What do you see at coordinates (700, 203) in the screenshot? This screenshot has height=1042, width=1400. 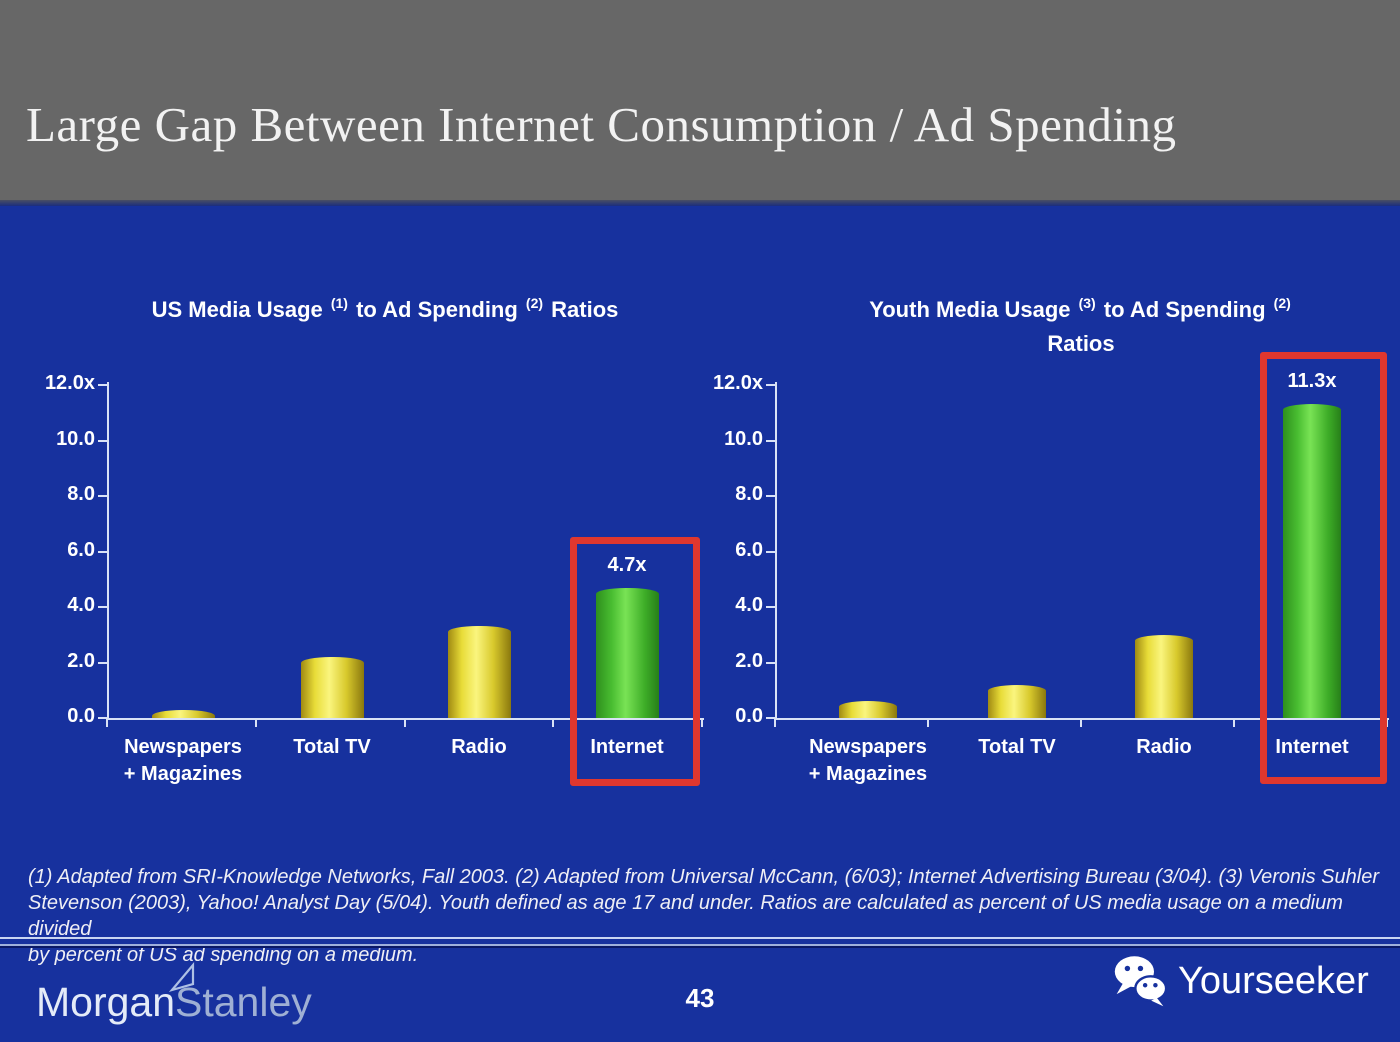 I see `header-divider` at bounding box center [700, 203].